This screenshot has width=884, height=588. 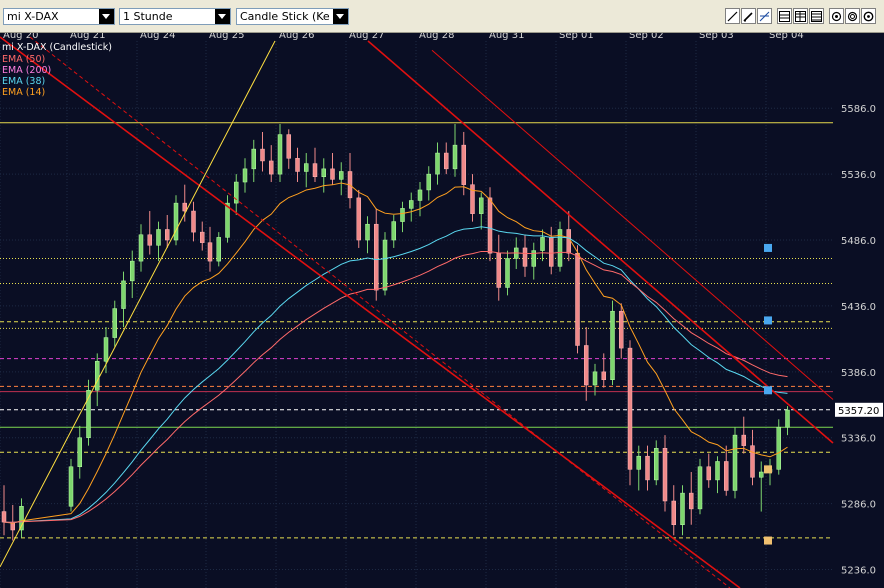 What do you see at coordinates (868, 16) in the screenshot?
I see `settings-icon` at bounding box center [868, 16].